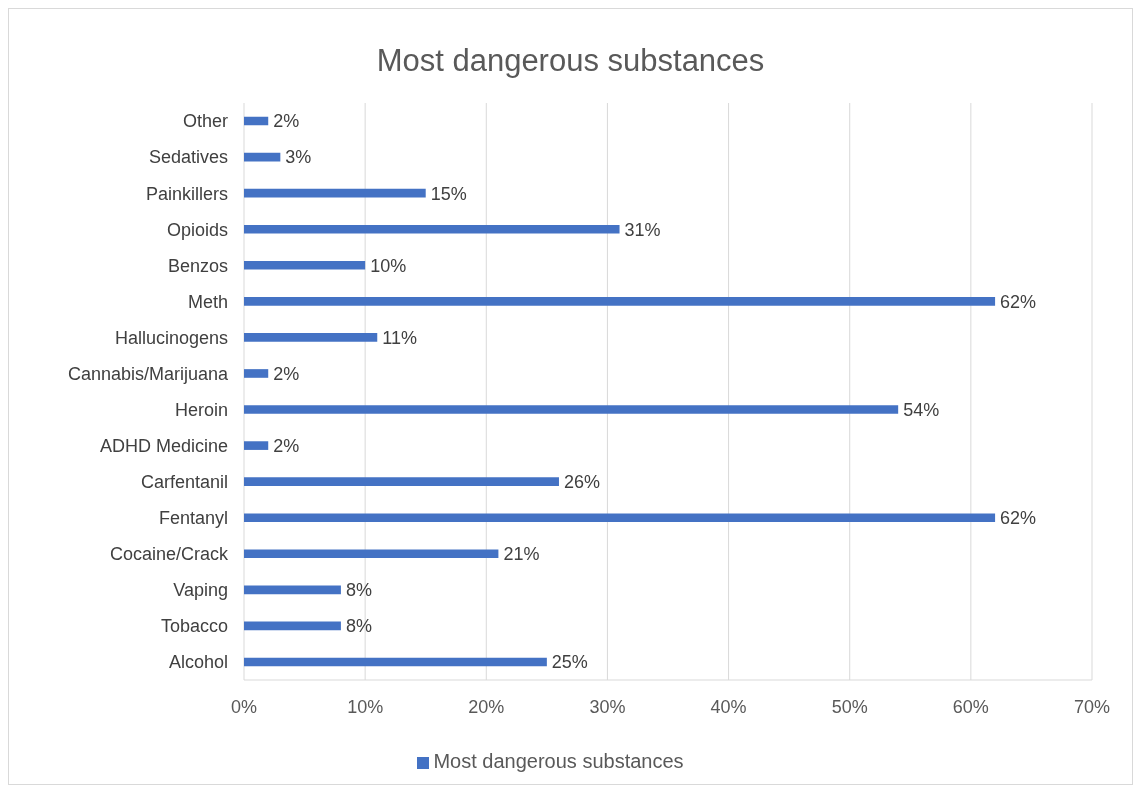 This screenshot has height=791, width=1139. What do you see at coordinates (569, 662) in the screenshot?
I see `data-label: 25%` at bounding box center [569, 662].